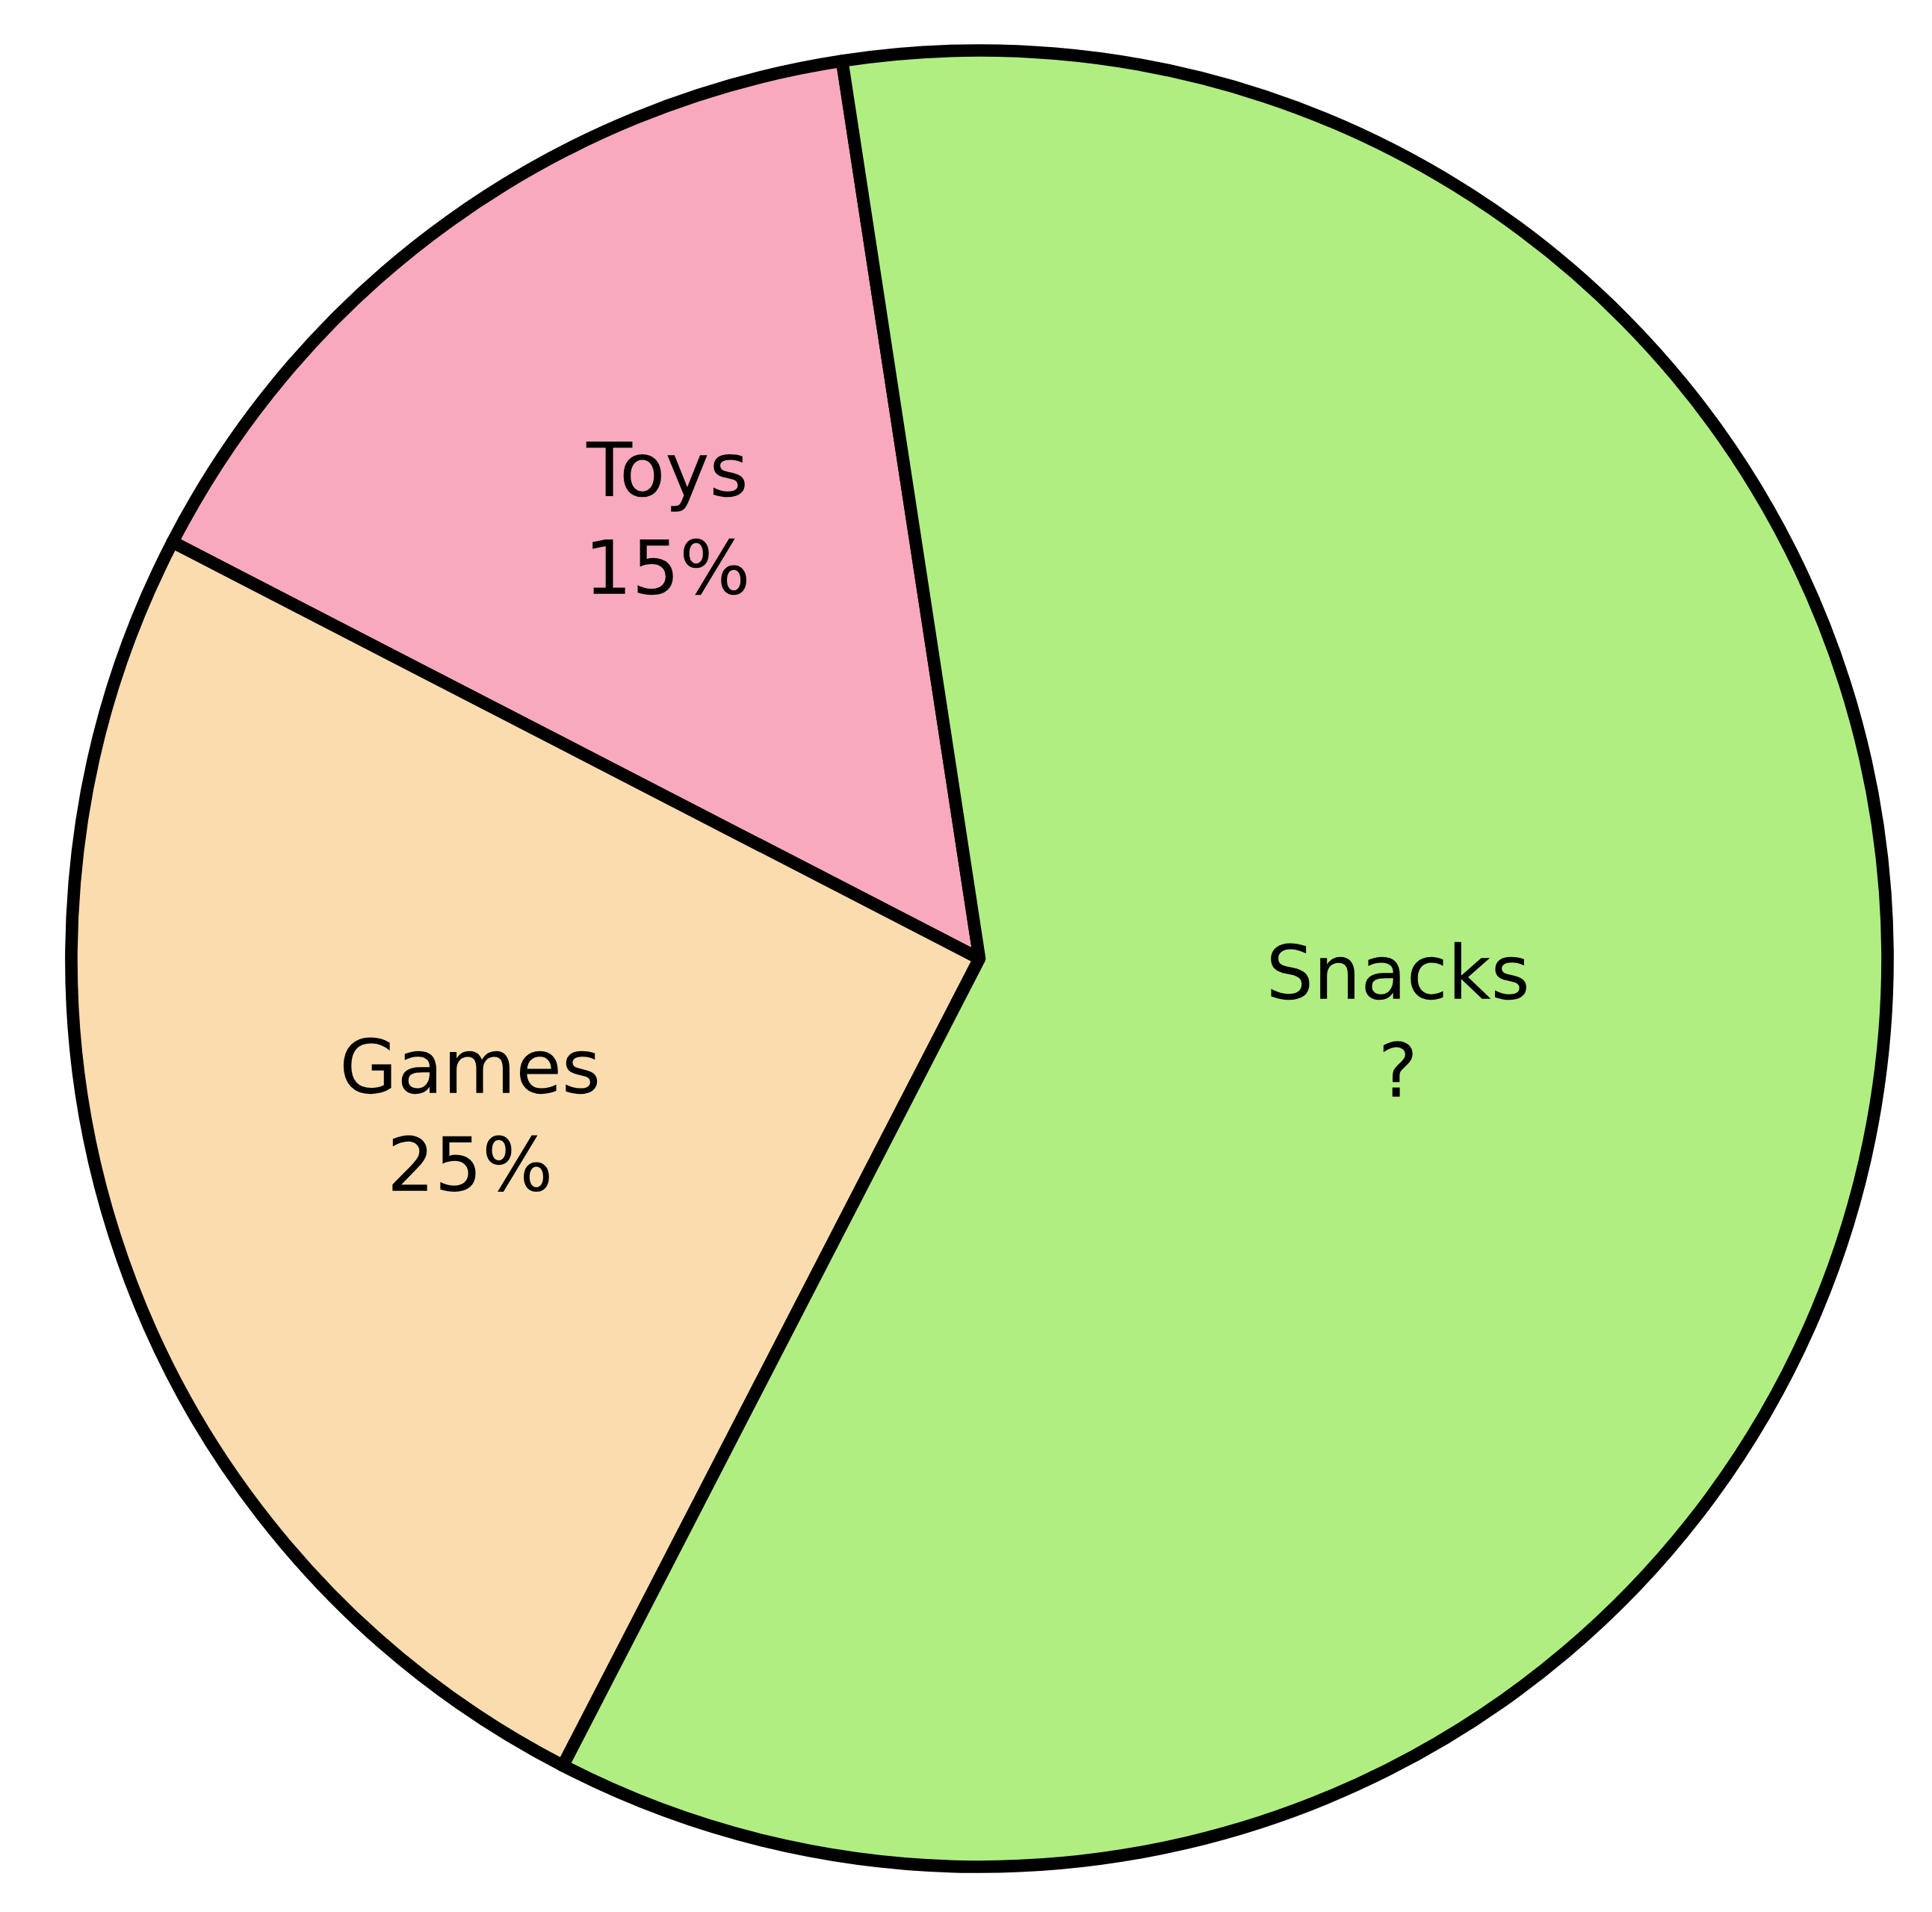 The image size is (1932, 1912). What do you see at coordinates (669, 566) in the screenshot?
I see `data-label: 15%` at bounding box center [669, 566].